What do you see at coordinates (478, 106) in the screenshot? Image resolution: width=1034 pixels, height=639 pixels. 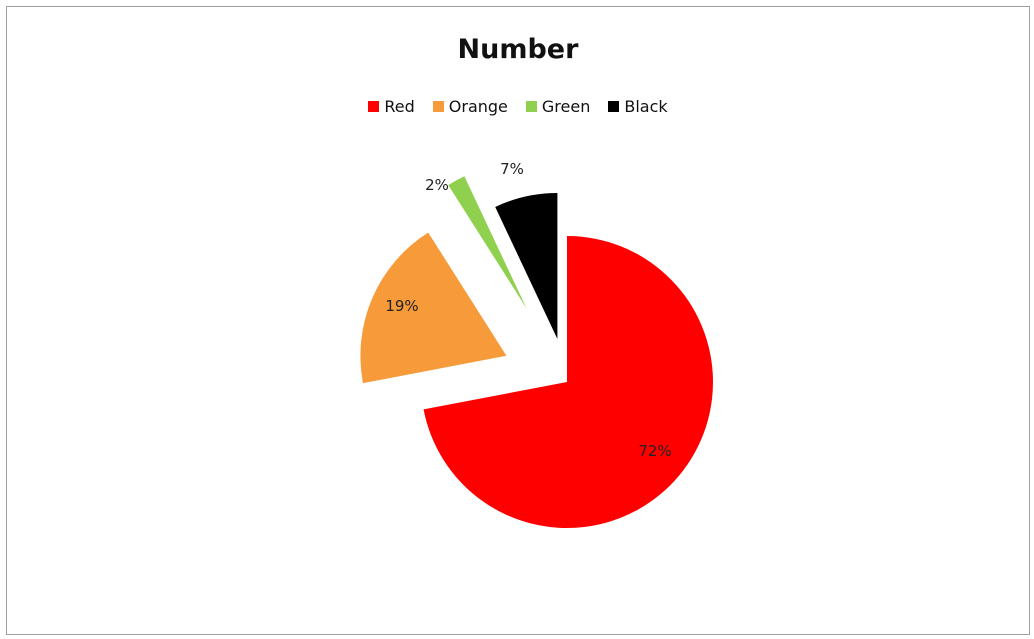 I see `legend-label-orange: Orange` at bounding box center [478, 106].